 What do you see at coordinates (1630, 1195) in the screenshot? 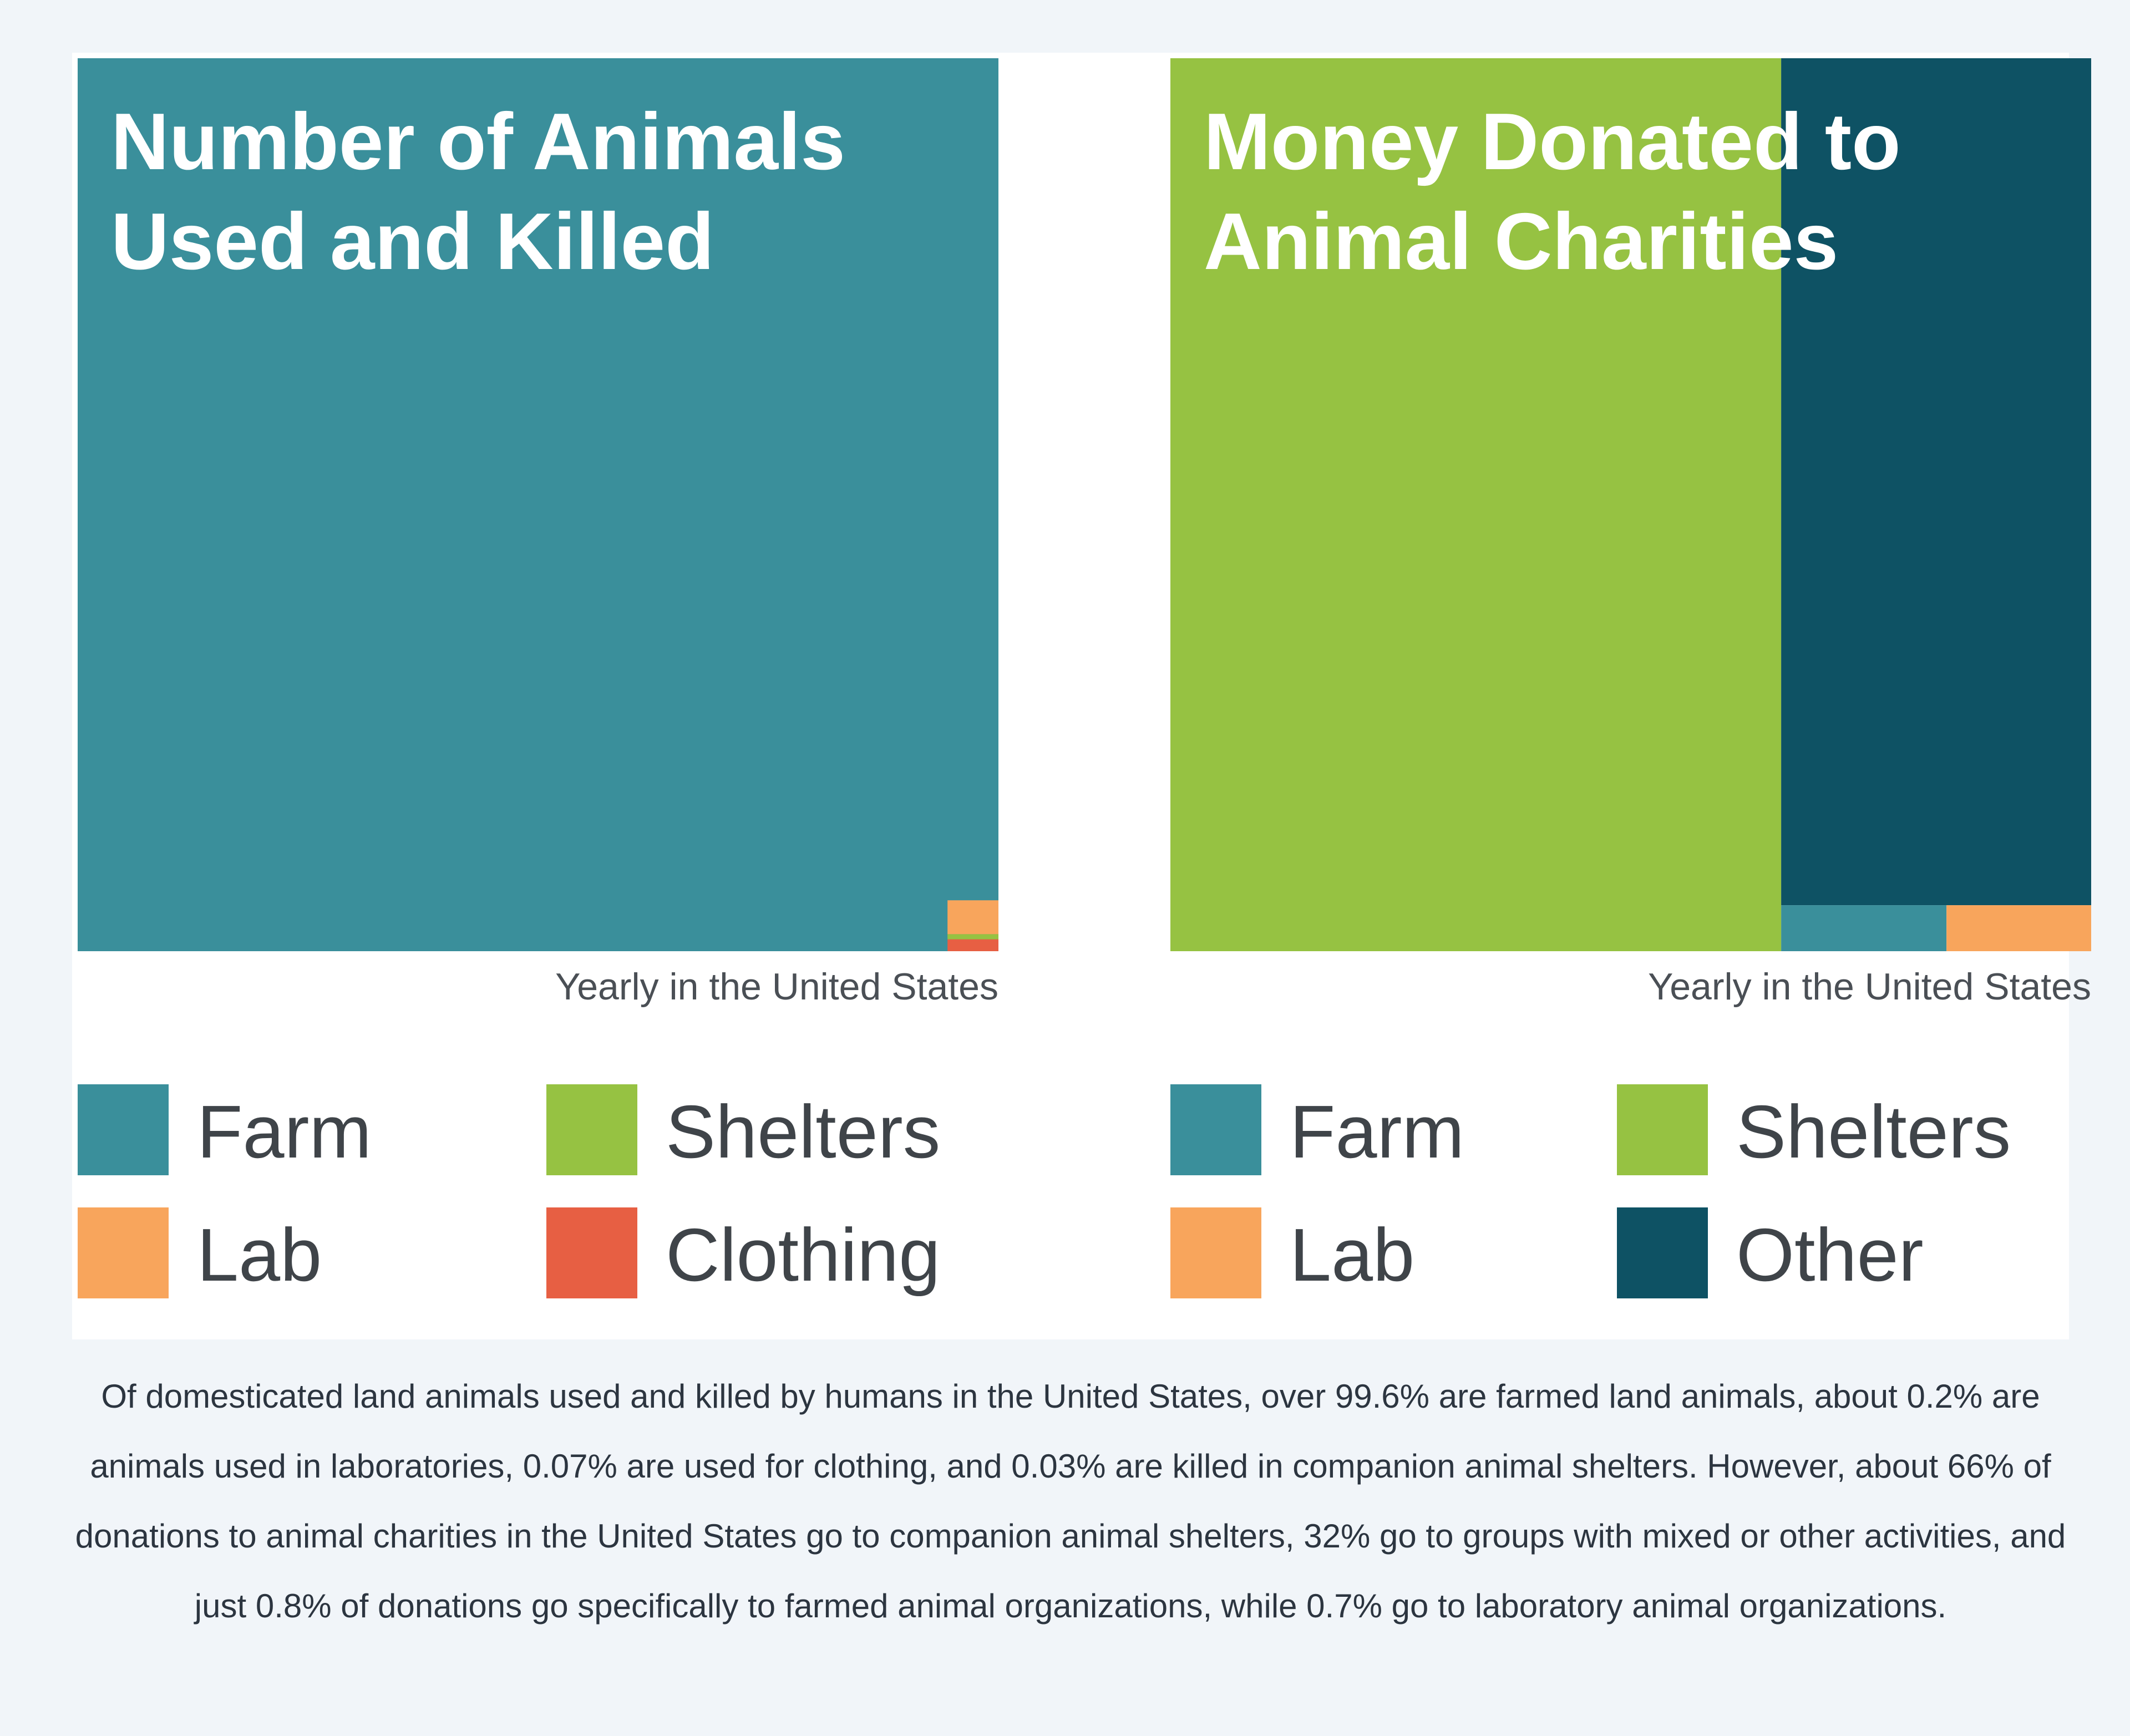
I see `donations-legend: Farm Shelters Lab Other` at bounding box center [1630, 1195].